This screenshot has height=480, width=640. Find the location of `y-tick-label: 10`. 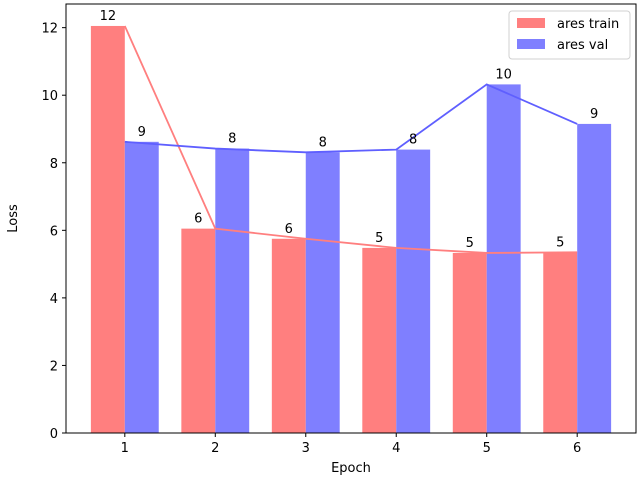

y-tick-label: 10 is located at coordinates (49, 96).